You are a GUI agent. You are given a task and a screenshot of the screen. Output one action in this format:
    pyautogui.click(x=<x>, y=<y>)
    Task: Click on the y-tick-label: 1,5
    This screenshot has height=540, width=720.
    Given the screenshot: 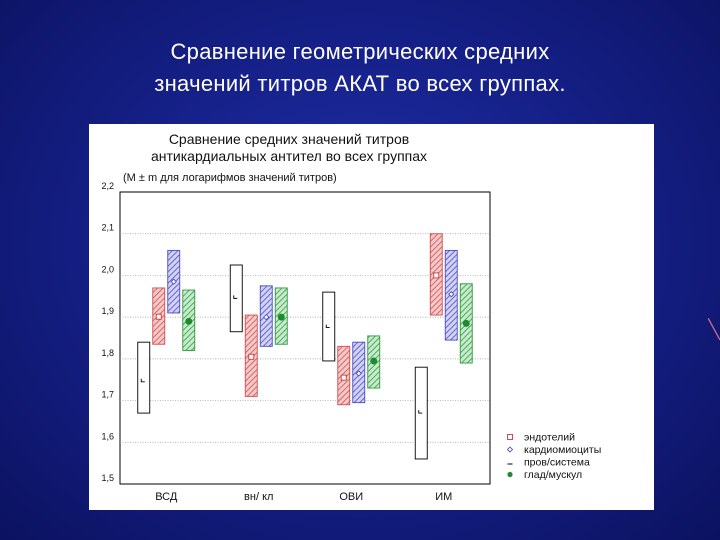 What is the action you would take?
    pyautogui.click(x=107, y=478)
    